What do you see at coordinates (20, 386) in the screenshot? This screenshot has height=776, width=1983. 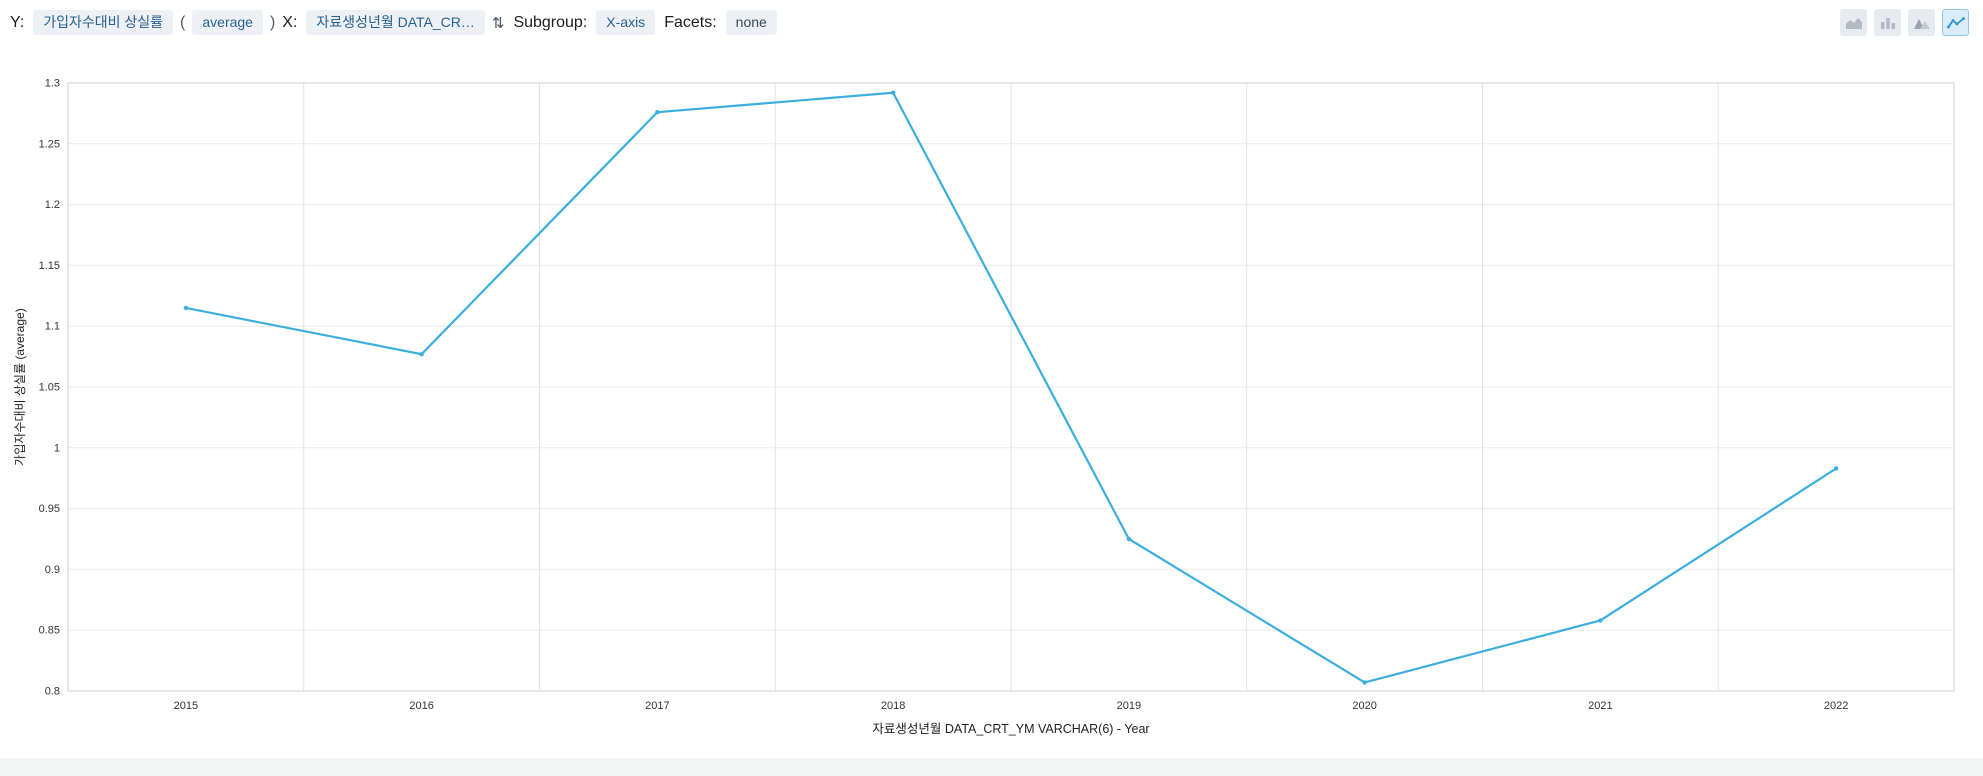 I see `y-axis-title: 가입자수대비 상실률 (average)` at bounding box center [20, 386].